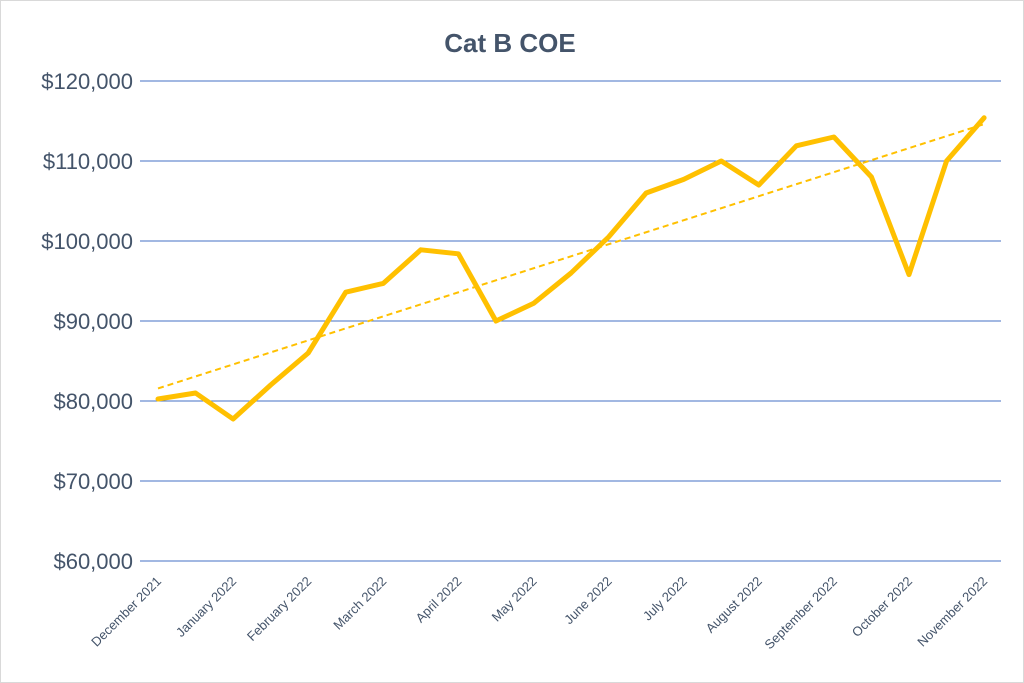 This screenshot has width=1024, height=683. I want to click on x-tick-label: April 2022, so click(439, 600).